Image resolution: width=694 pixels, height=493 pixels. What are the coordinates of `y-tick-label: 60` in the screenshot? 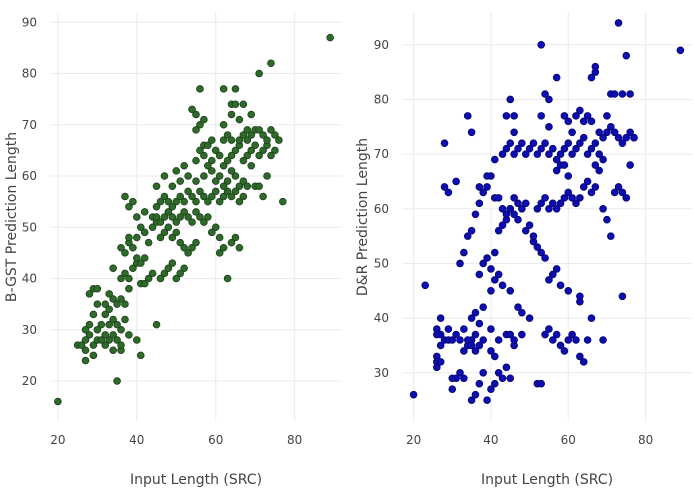 It's located at (381, 209).